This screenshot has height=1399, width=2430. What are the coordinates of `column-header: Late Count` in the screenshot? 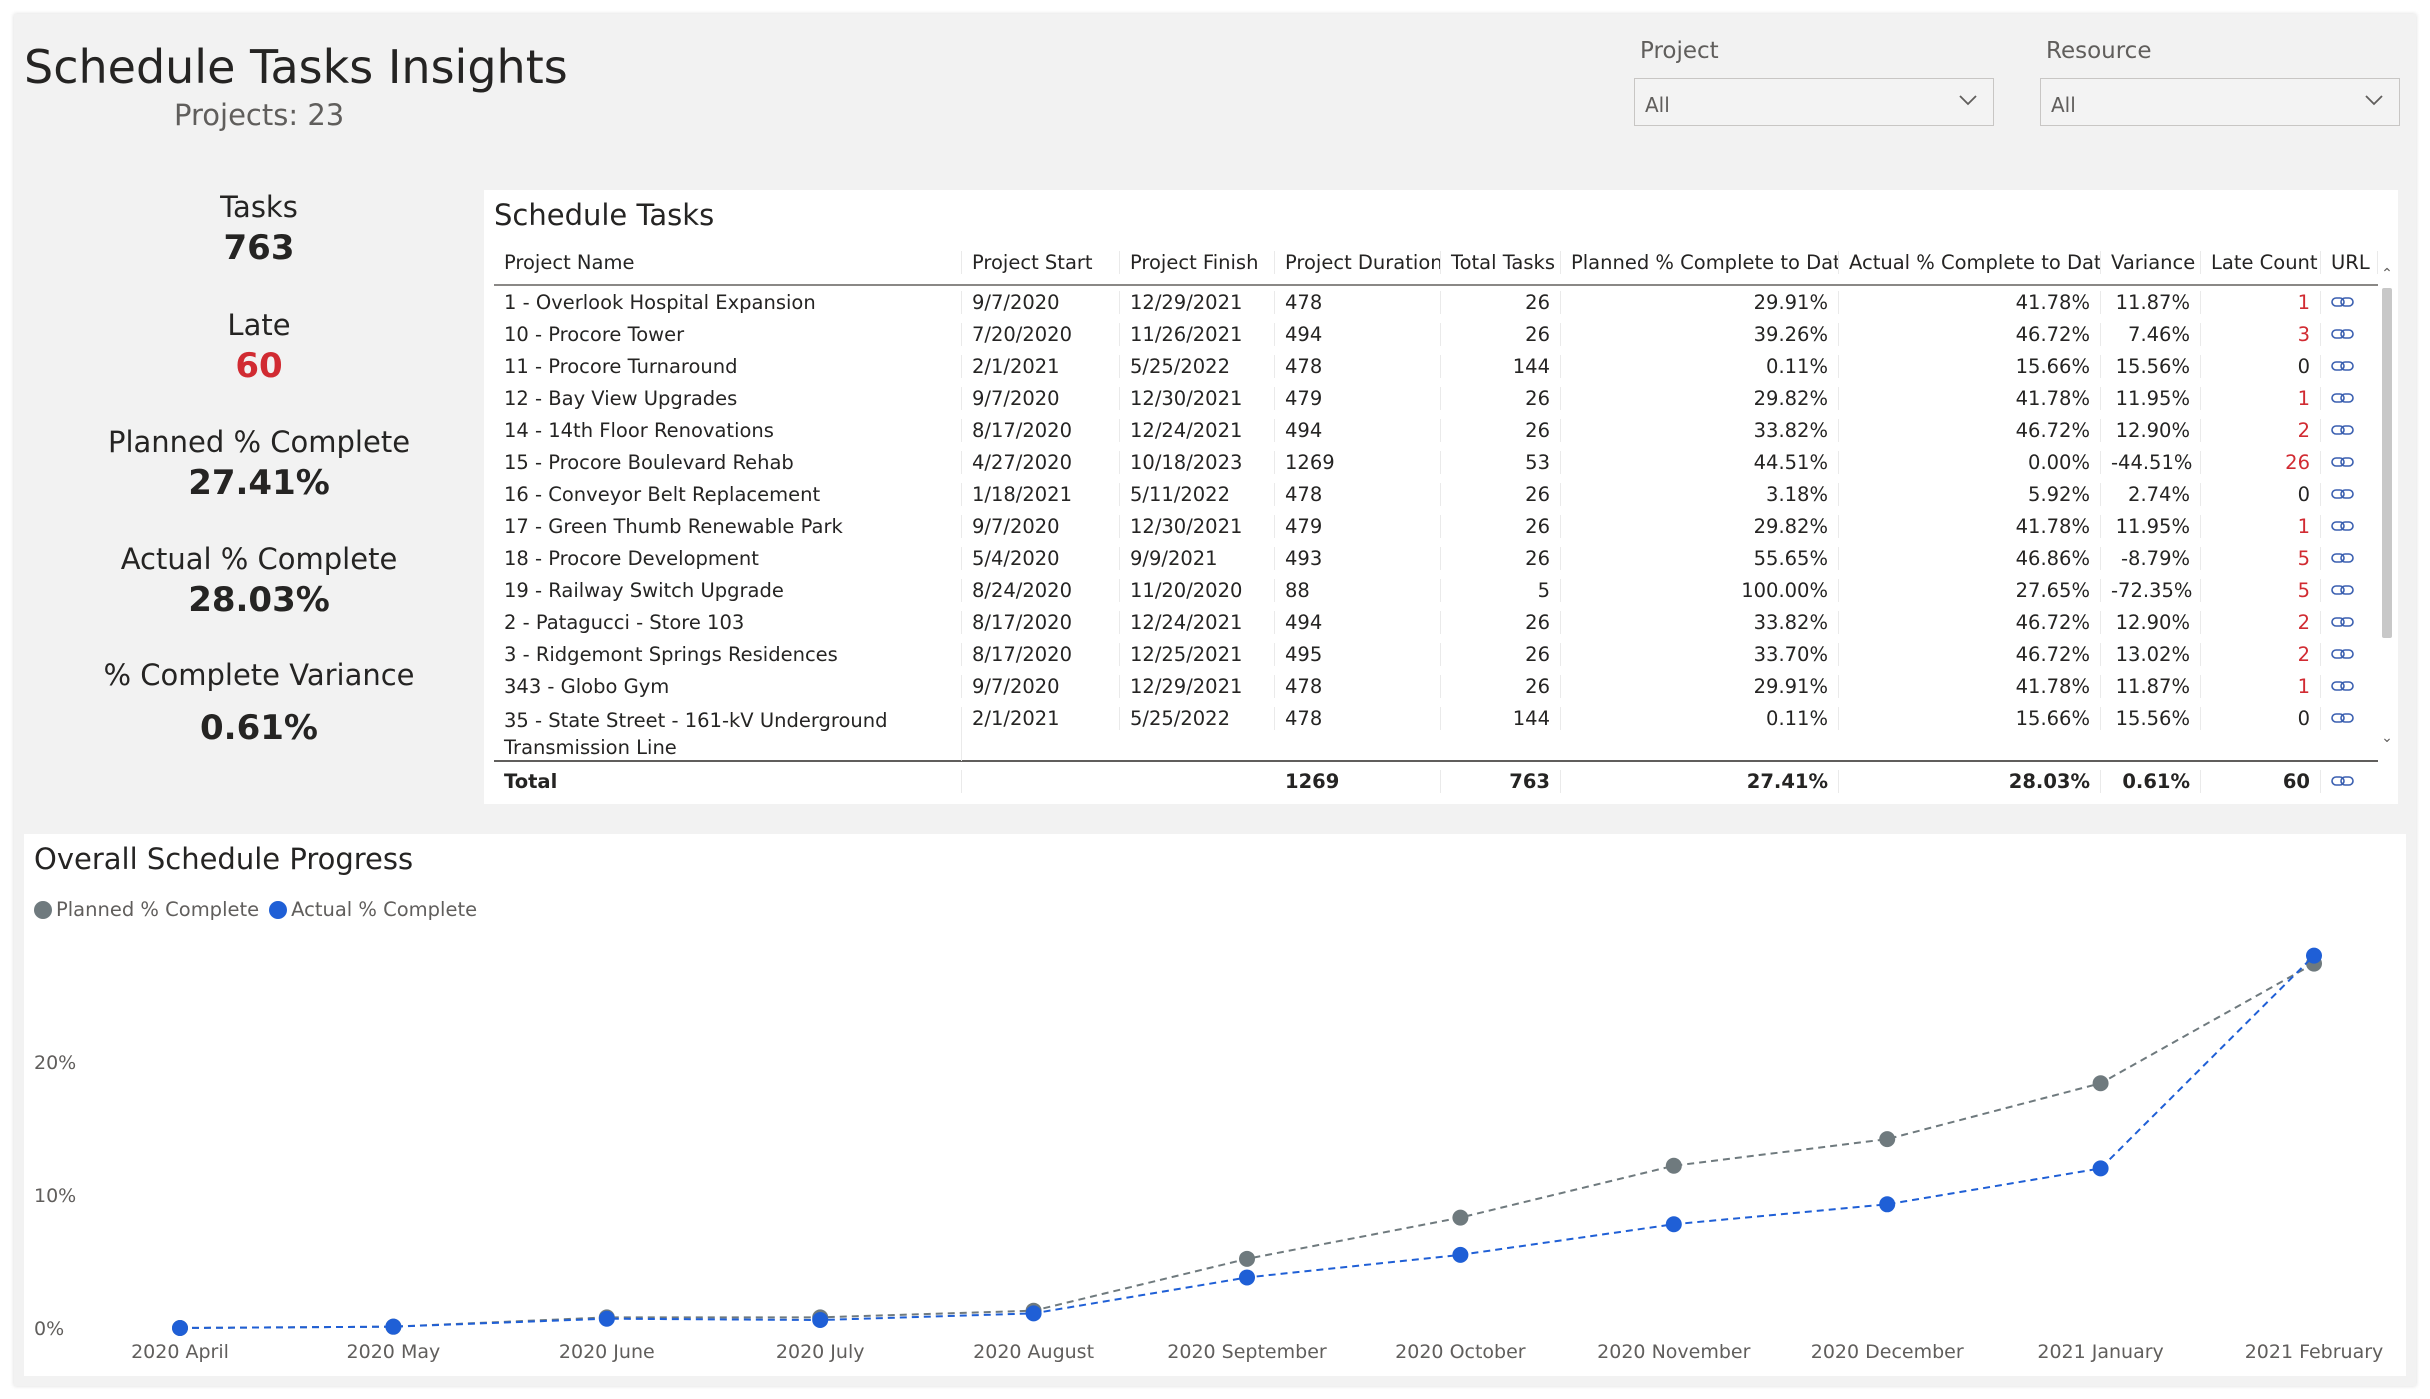 It's located at (2261, 262).